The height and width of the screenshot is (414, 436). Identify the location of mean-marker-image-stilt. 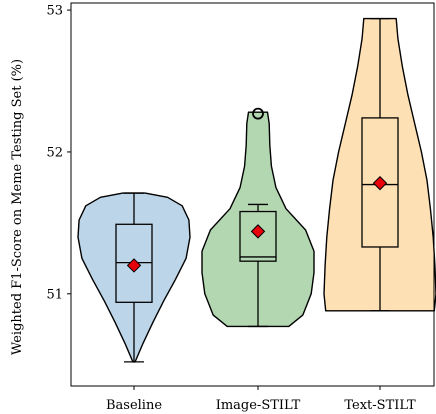
(258, 231).